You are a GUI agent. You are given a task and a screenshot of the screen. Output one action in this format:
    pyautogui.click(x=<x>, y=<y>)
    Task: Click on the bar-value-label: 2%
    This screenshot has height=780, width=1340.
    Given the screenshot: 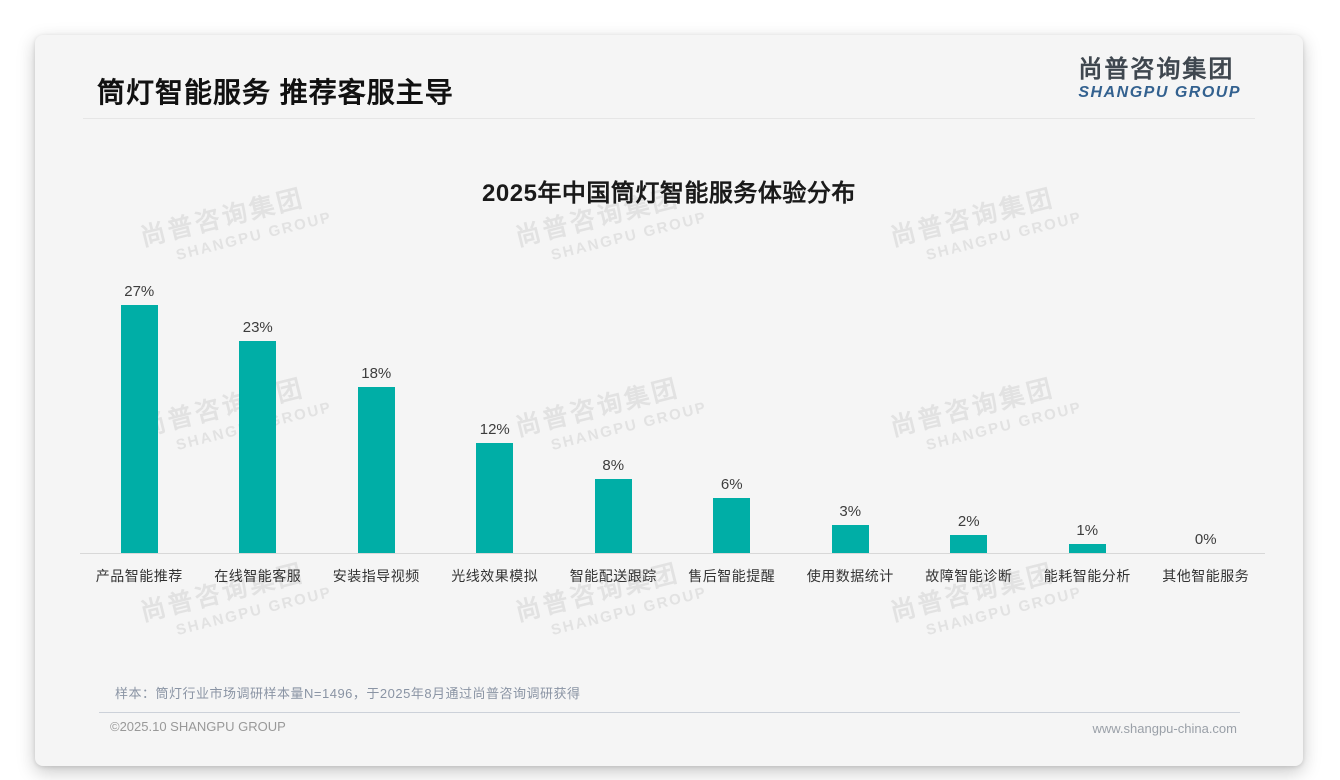 What is the action you would take?
    pyautogui.click(x=968, y=521)
    